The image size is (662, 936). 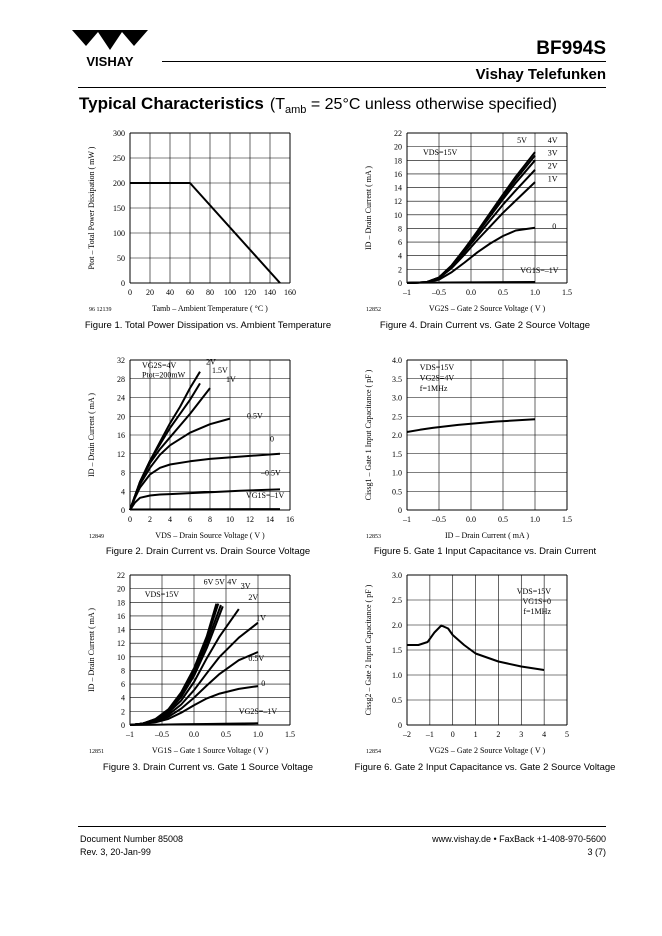 I want to click on figure-ref: 12849, so click(x=96, y=537).